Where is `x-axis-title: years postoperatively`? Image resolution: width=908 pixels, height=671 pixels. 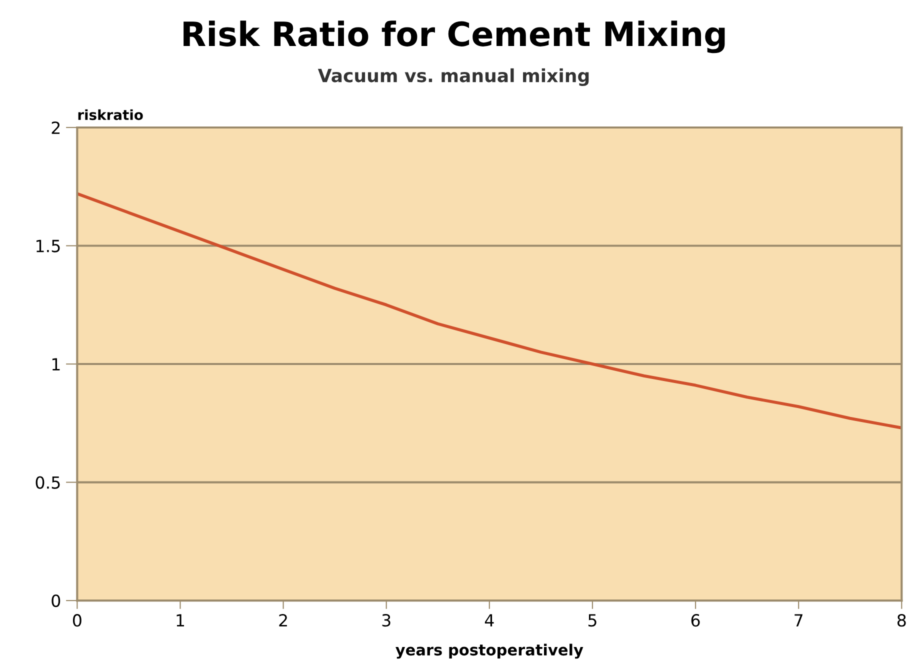
x-axis-title: years postoperatively is located at coordinates (490, 651).